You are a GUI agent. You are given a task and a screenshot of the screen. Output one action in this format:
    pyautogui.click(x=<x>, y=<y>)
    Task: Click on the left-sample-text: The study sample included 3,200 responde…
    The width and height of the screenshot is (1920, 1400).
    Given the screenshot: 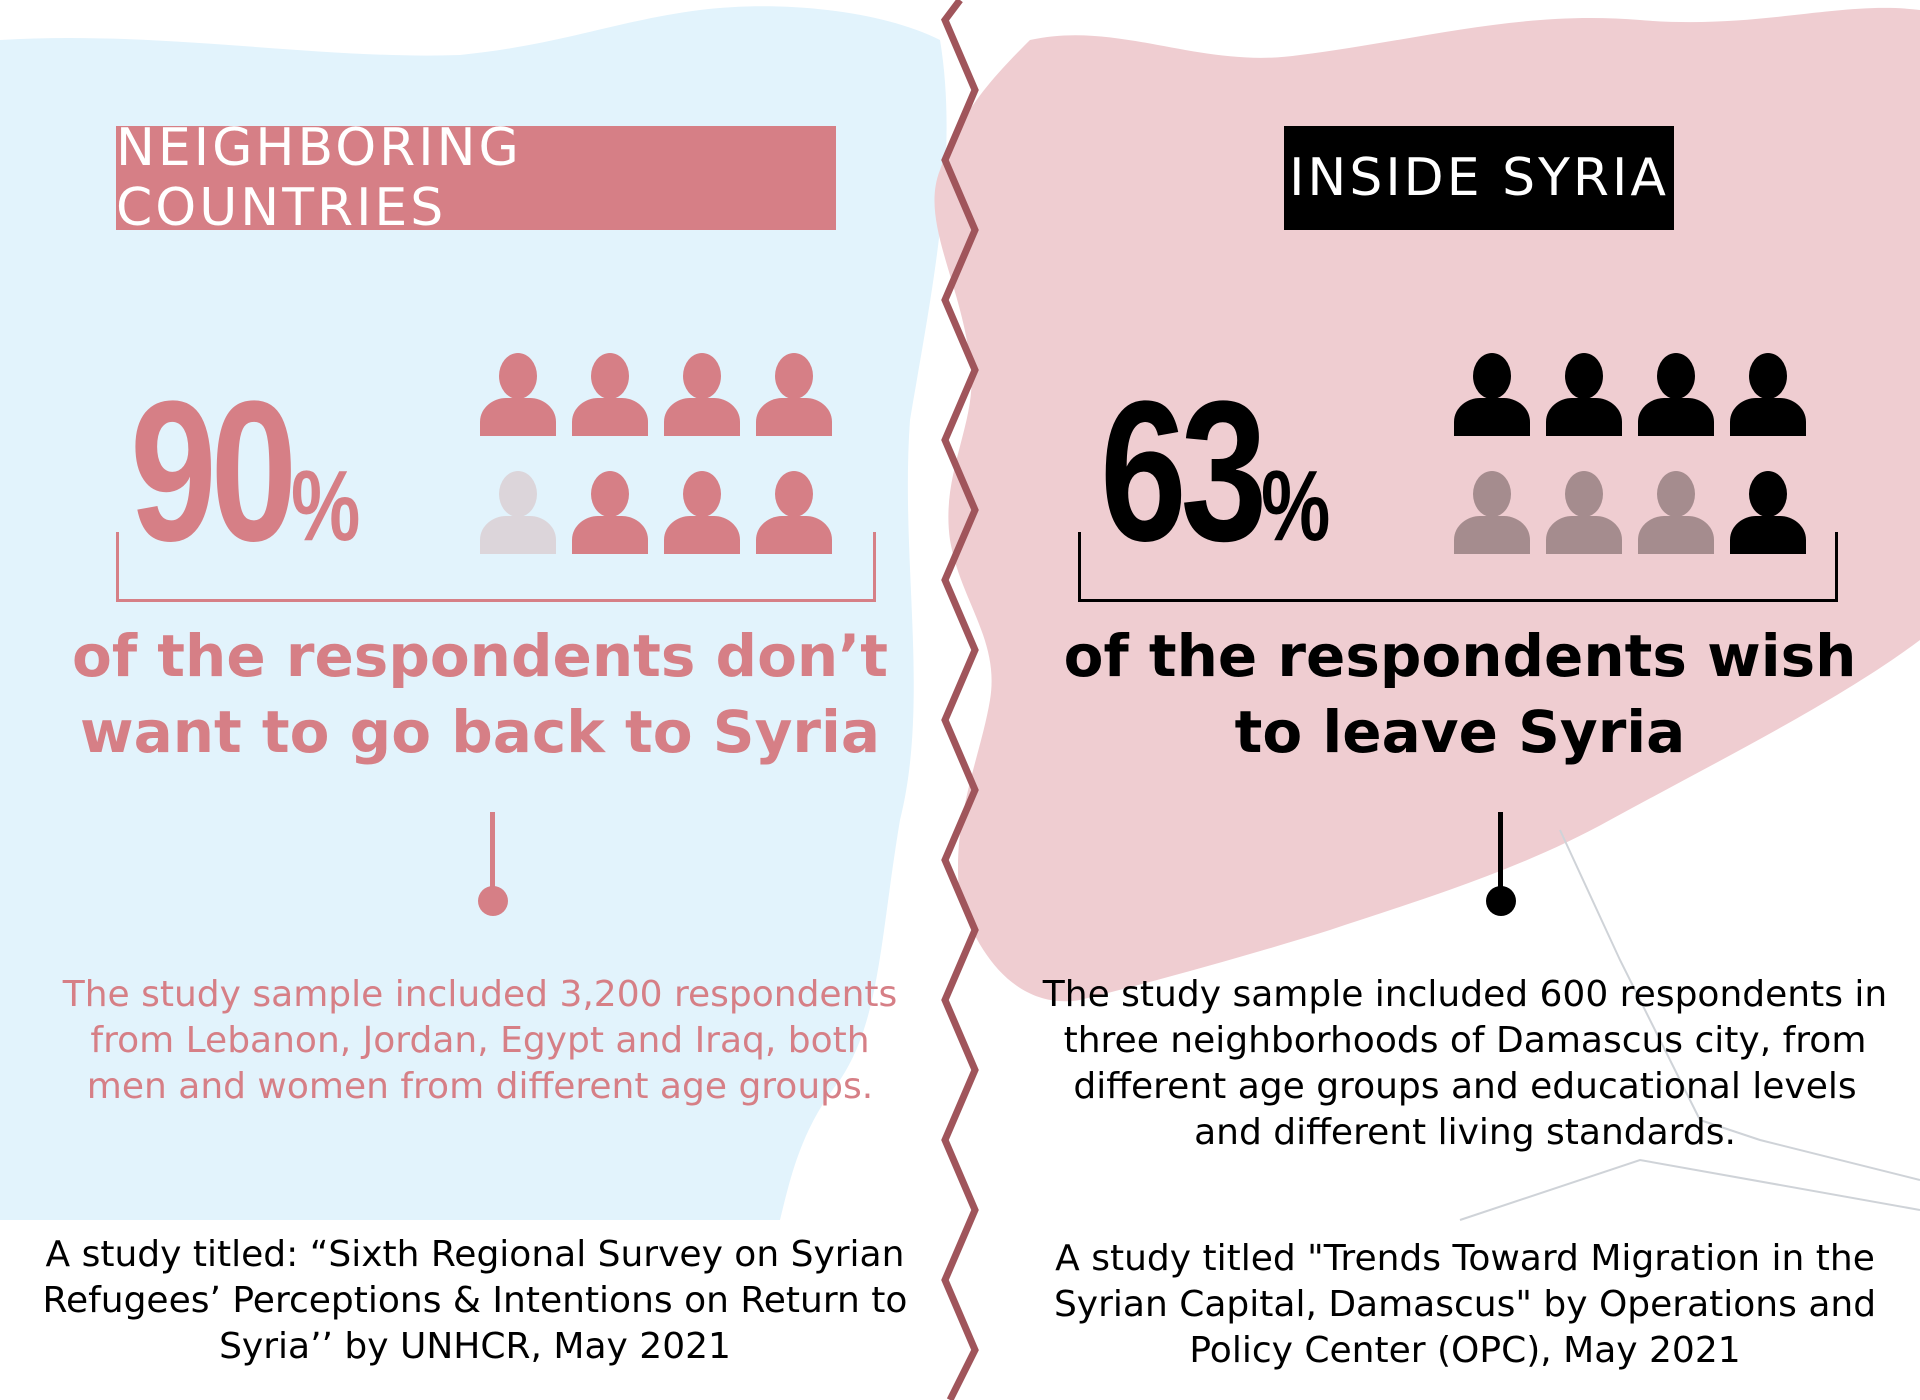 What is the action you would take?
    pyautogui.click(x=480, y=1040)
    